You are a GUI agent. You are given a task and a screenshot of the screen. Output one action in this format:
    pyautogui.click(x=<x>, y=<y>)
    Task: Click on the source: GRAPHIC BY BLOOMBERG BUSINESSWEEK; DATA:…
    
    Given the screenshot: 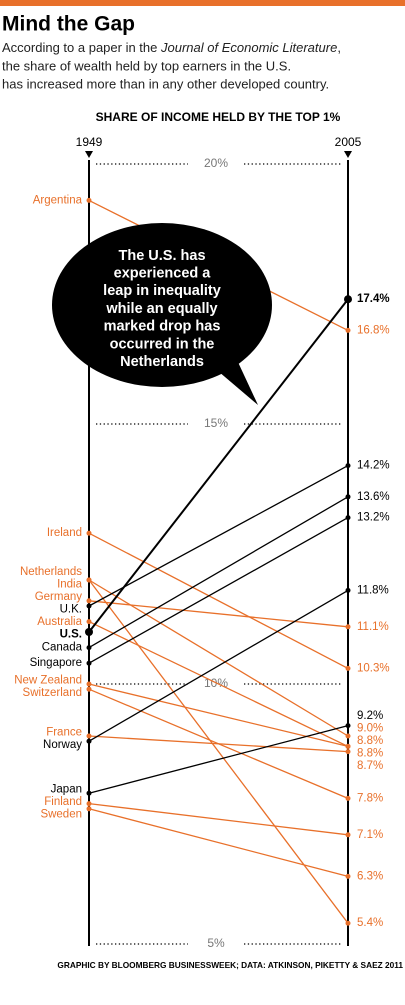 What is the action you would take?
    pyautogui.click(x=230, y=965)
    